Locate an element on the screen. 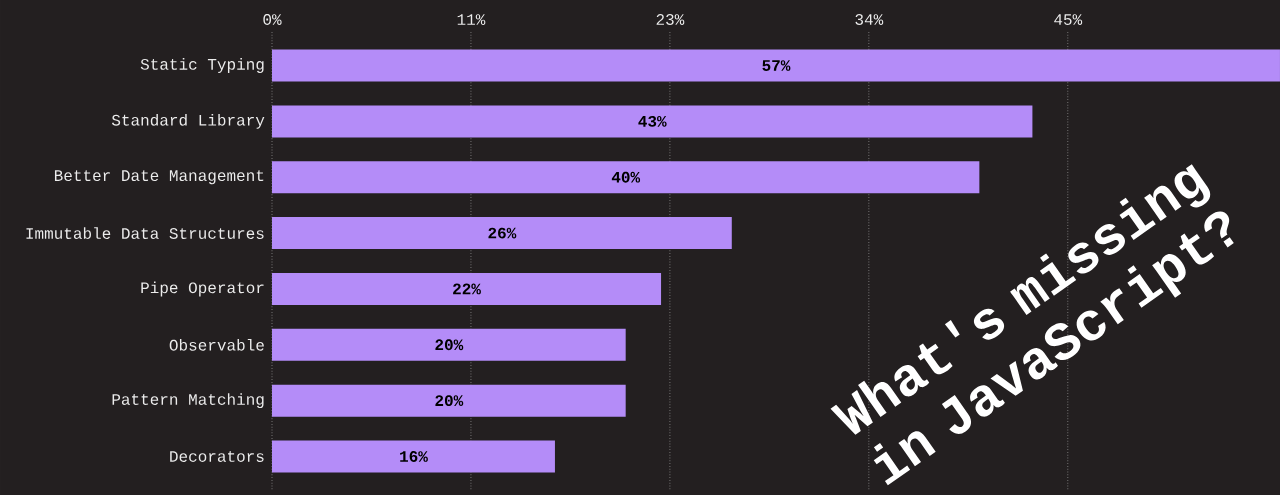 Image resolution: width=1280 pixels, height=495 pixels. x-tick-label: 0% is located at coordinates (272, 19).